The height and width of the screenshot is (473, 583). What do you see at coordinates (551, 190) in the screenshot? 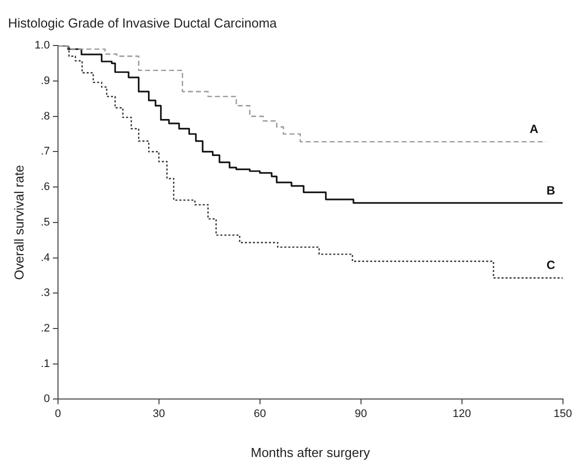
I see `series-label: B` at bounding box center [551, 190].